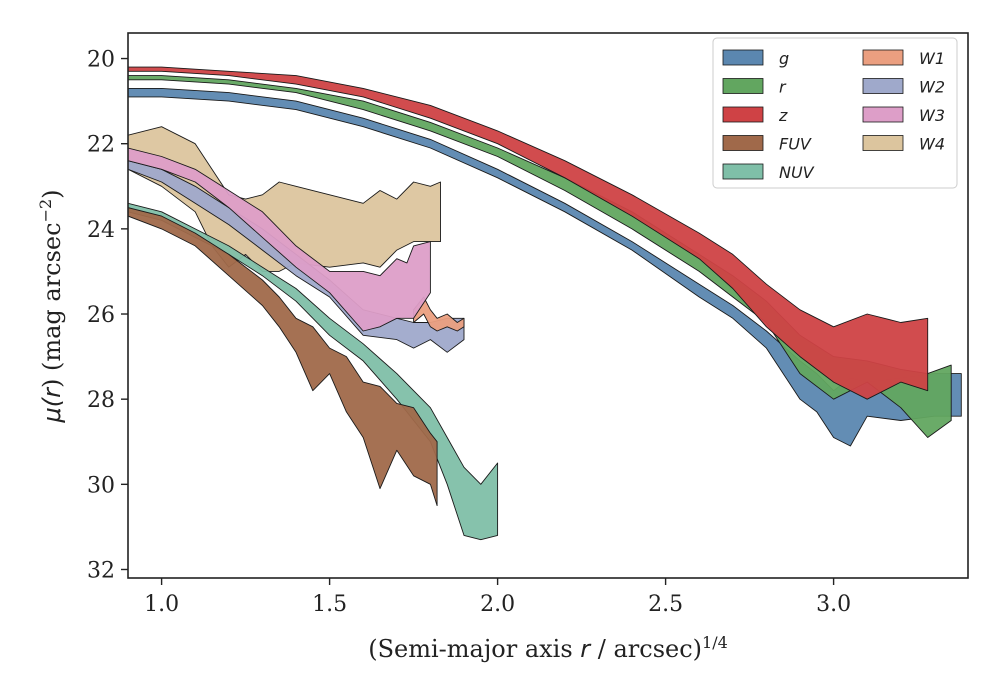  Describe the element at coordinates (161, 604) in the screenshot. I see `x-tick-label: 1.0` at that location.